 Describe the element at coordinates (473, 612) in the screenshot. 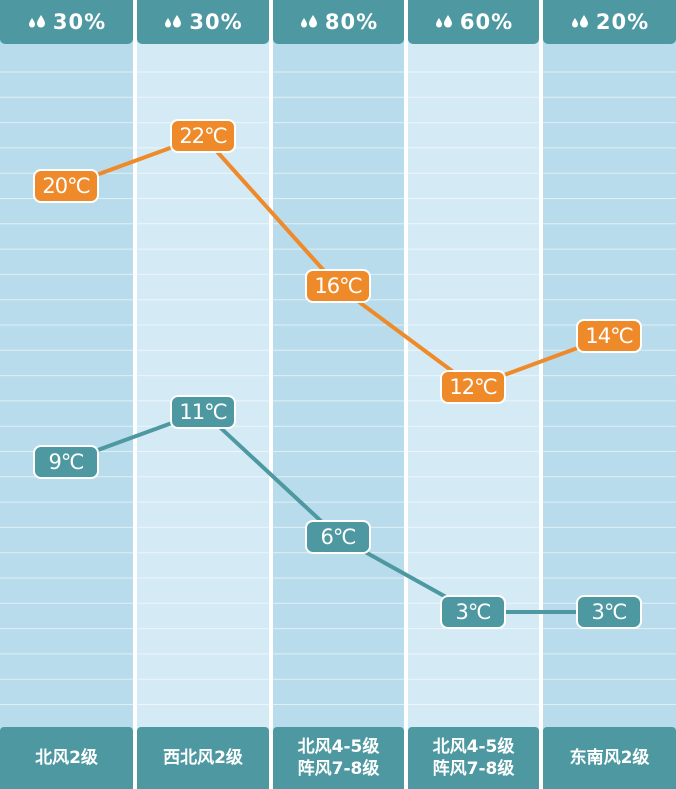

I see `low-temp-label-4: 3℃` at that location.